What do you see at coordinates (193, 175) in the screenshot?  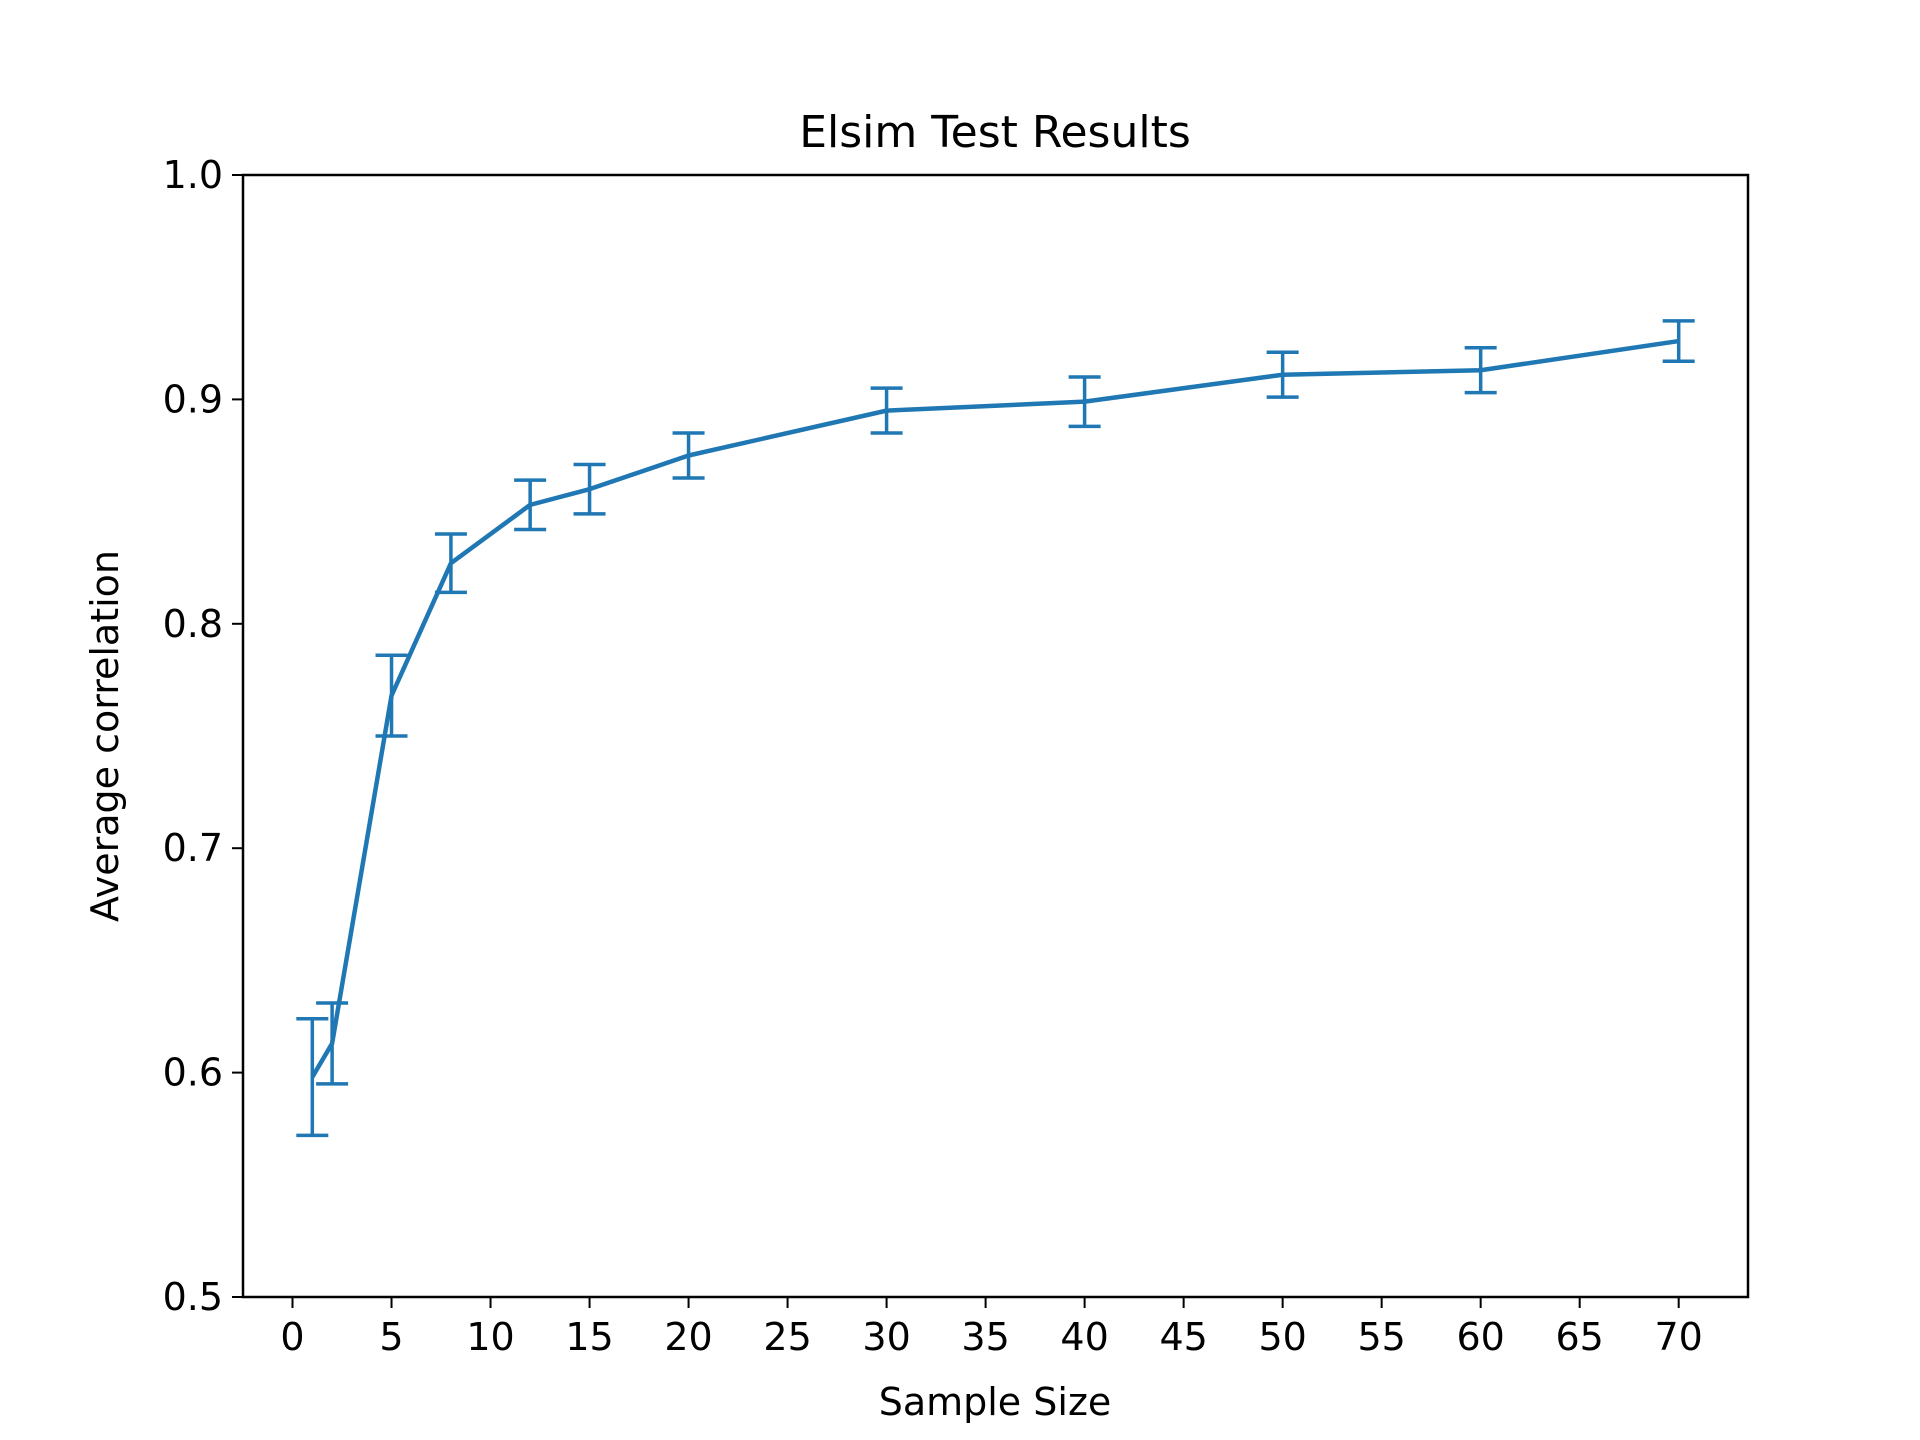 I see `y-tick-label: 1.0` at bounding box center [193, 175].